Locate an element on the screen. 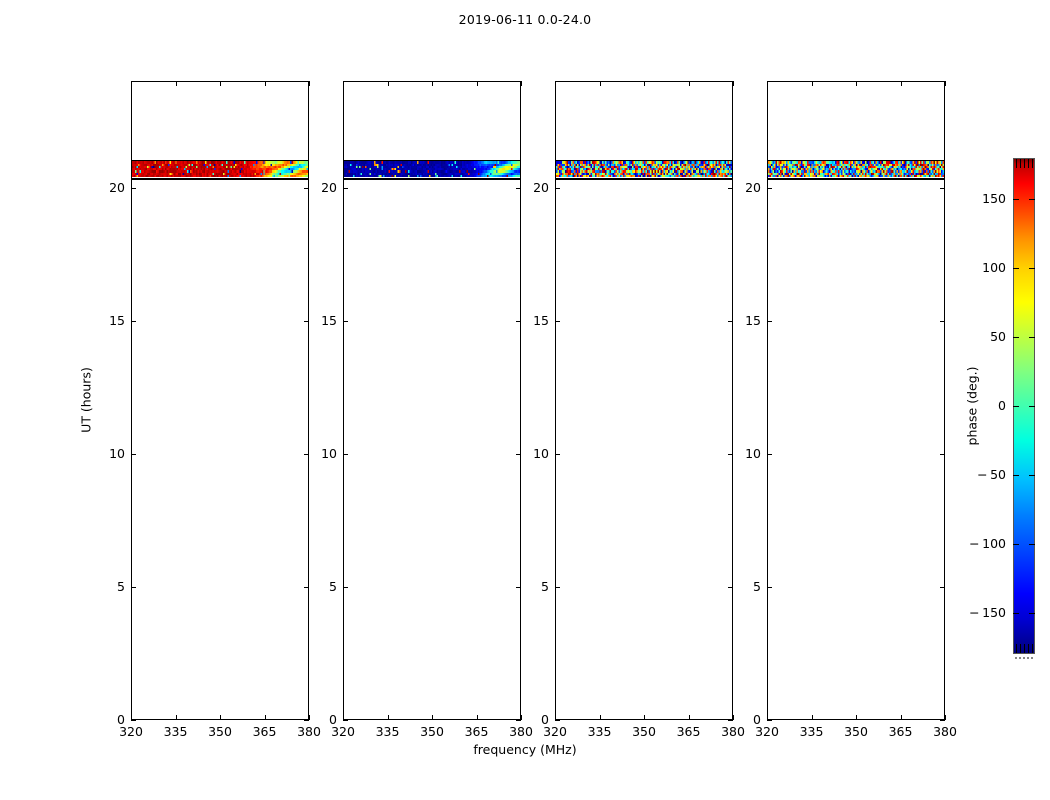 The image size is (1050, 800). phase-data-band is located at coordinates (644, 169).